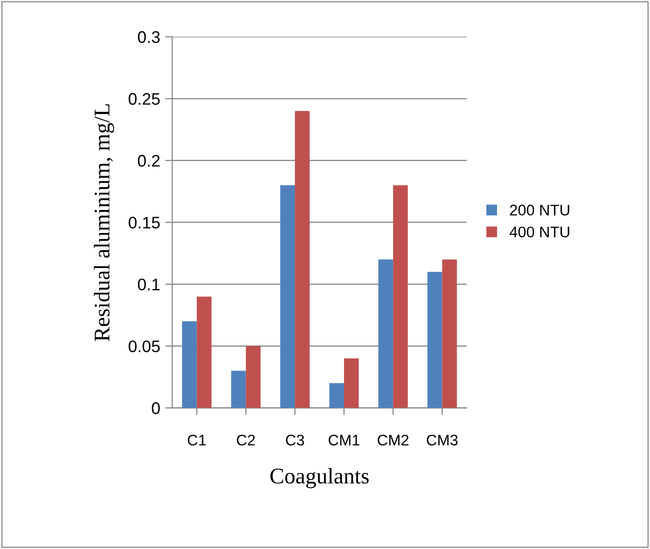 The width and height of the screenshot is (650, 549). What do you see at coordinates (344, 440) in the screenshot?
I see `x-tick-label: CM1` at bounding box center [344, 440].